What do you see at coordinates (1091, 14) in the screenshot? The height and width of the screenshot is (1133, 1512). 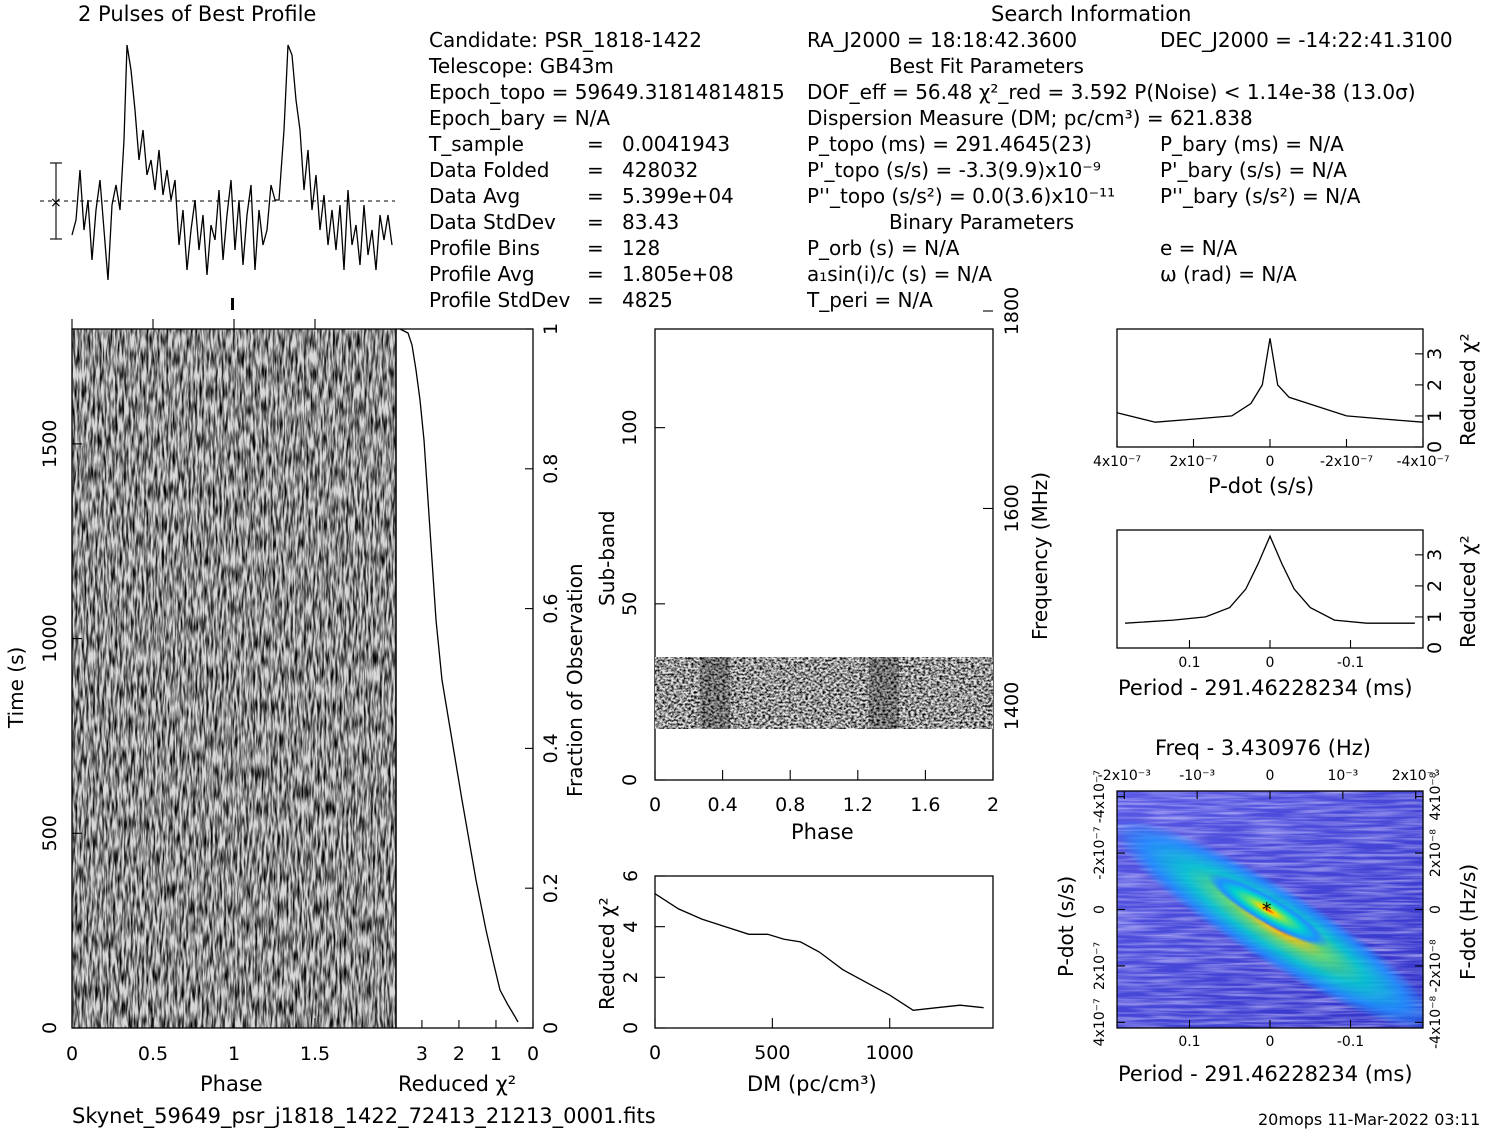 I see `search-info-title: Search Information` at bounding box center [1091, 14].